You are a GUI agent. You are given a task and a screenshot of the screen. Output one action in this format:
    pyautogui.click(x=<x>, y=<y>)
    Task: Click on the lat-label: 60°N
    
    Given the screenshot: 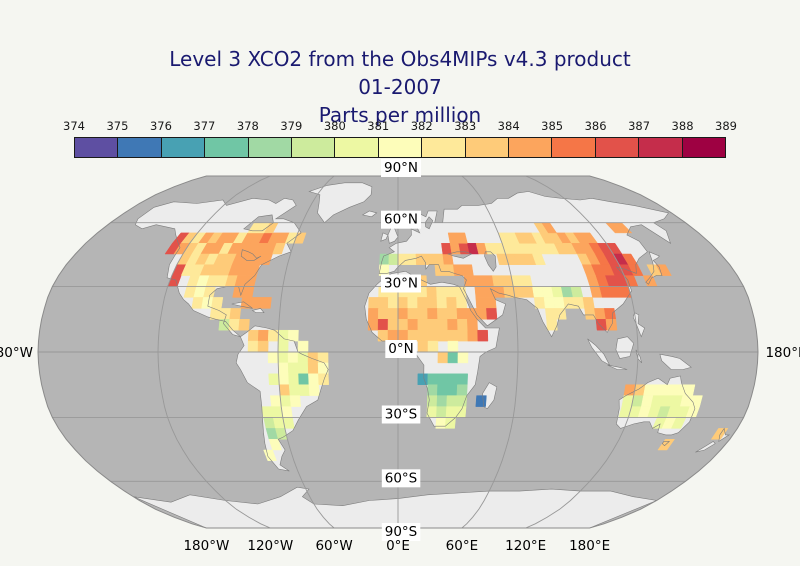 What is the action you would take?
    pyautogui.click(x=401, y=219)
    